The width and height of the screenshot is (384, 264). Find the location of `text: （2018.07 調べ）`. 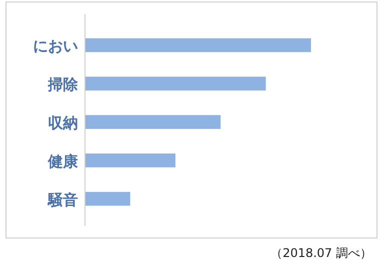

text: （2018.07 調べ） is located at coordinates (321, 253).